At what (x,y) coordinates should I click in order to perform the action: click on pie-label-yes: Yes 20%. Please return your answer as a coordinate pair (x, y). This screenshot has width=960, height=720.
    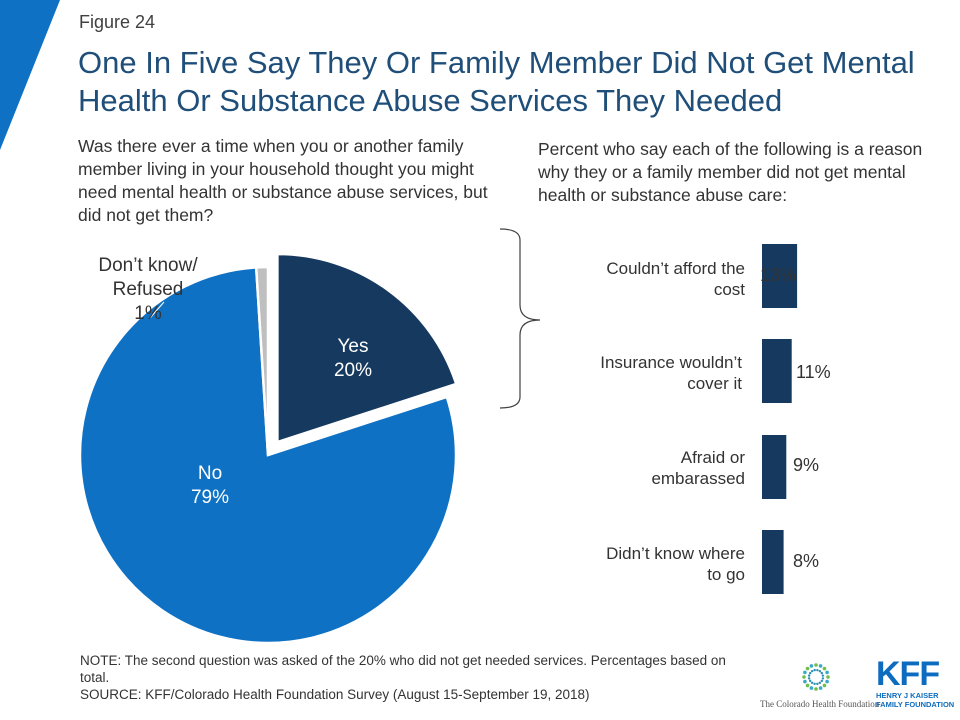
    Looking at the image, I should click on (353, 359).